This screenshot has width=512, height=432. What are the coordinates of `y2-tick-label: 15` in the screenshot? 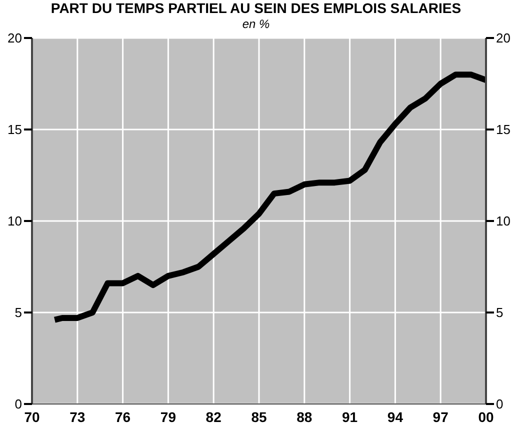 It's located at (503, 130).